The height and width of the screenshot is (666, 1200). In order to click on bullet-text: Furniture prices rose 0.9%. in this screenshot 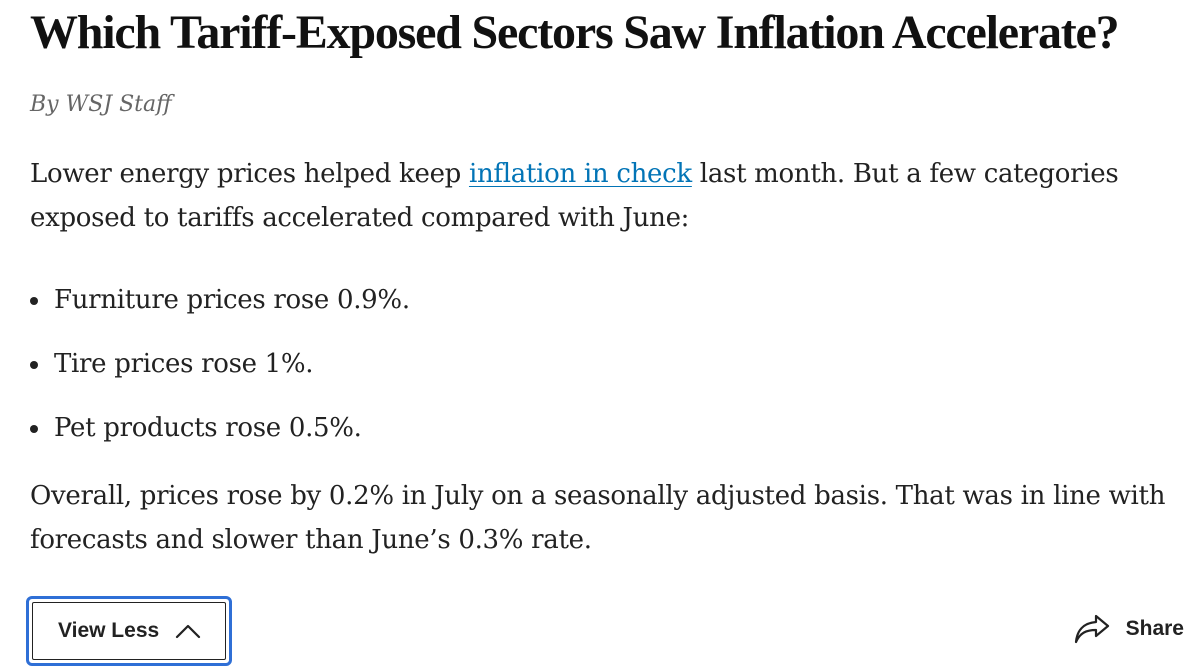, I will do `click(232, 300)`.